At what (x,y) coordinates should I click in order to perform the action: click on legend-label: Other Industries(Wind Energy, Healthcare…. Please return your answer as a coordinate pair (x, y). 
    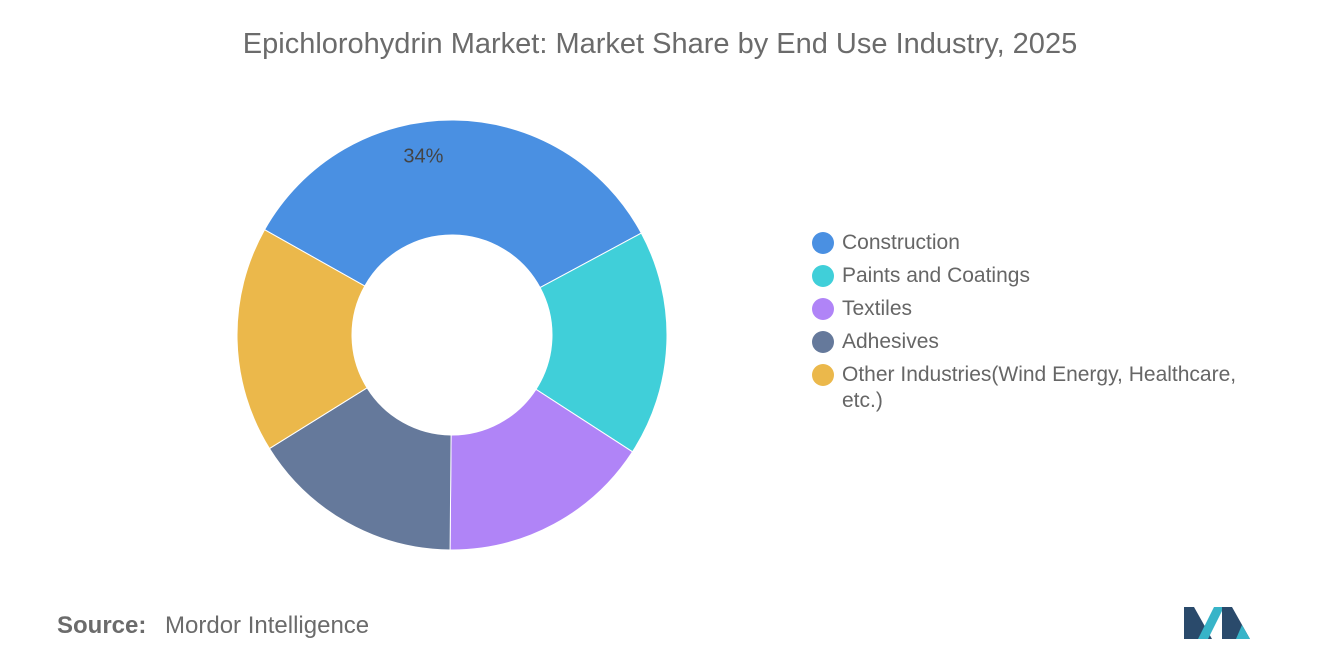
    Looking at the image, I should click on (1039, 387).